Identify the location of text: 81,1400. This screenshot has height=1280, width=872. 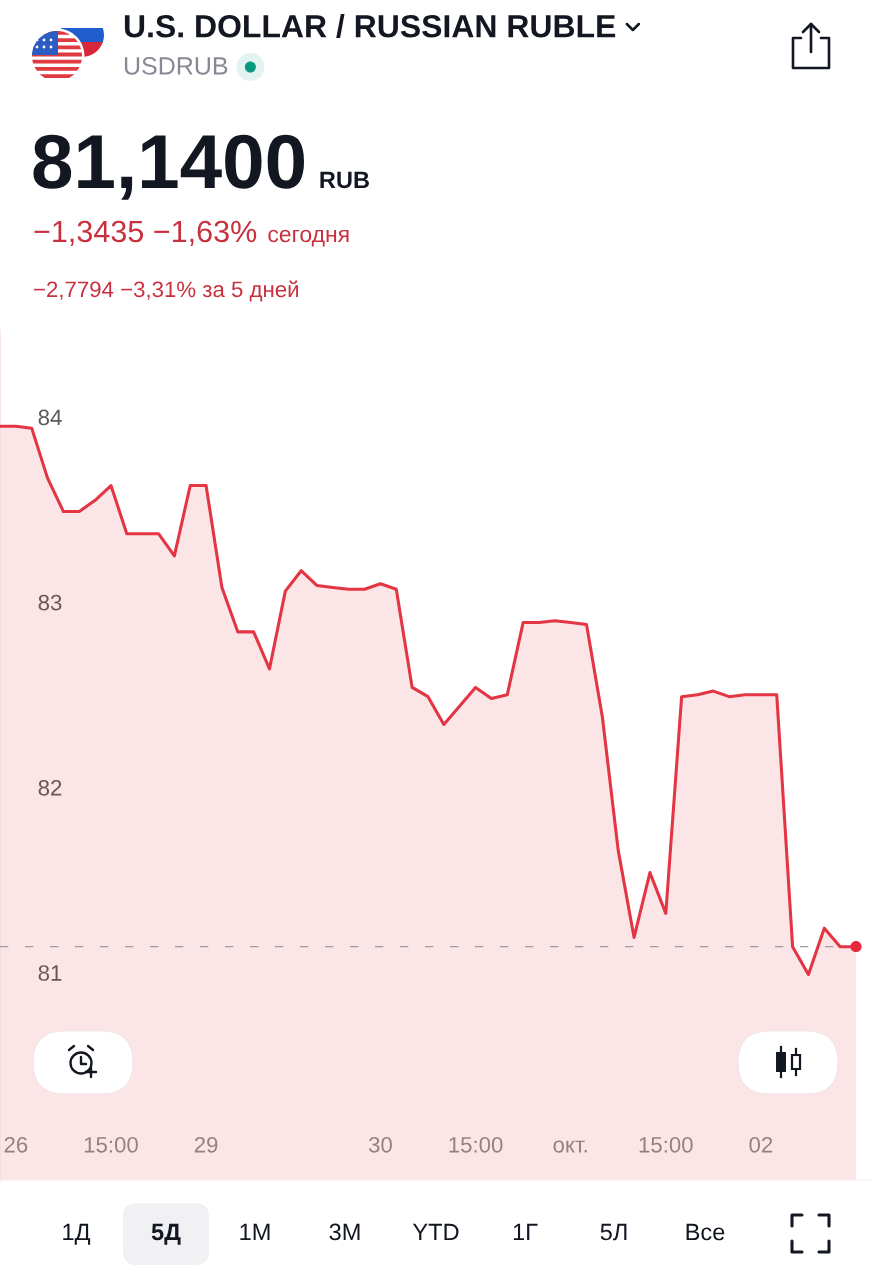
(168, 167).